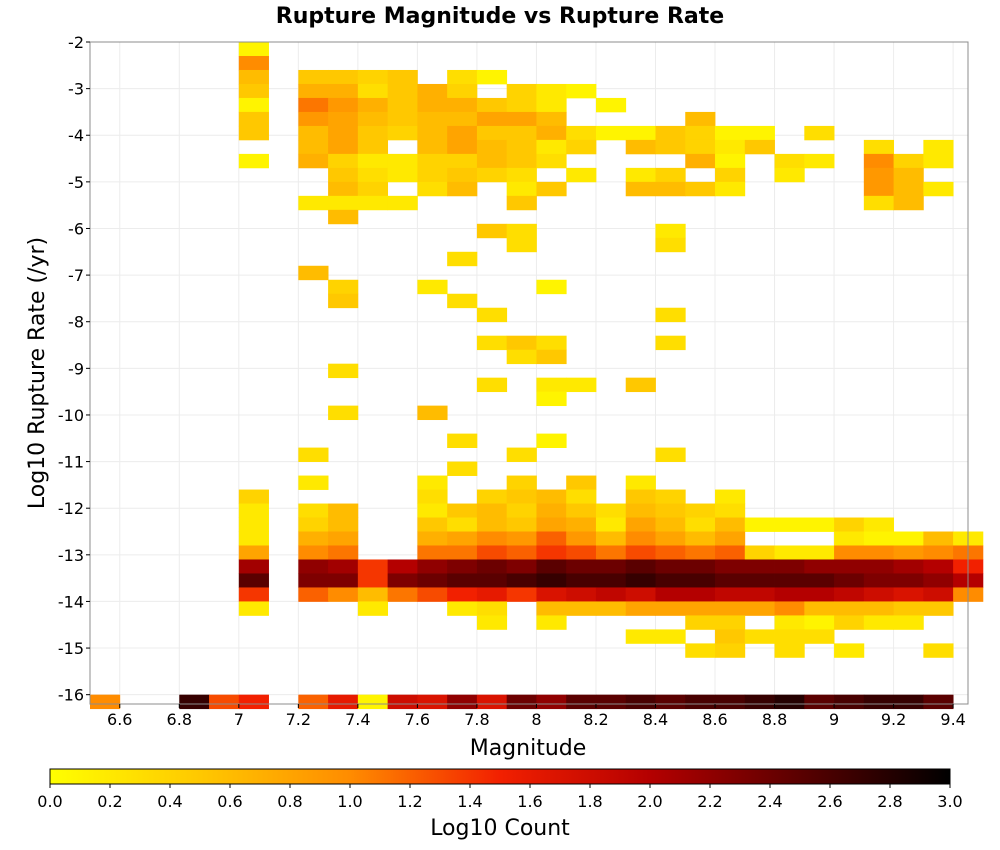  Describe the element at coordinates (714, 719) in the screenshot. I see `x-tick-label: 8.6` at that location.